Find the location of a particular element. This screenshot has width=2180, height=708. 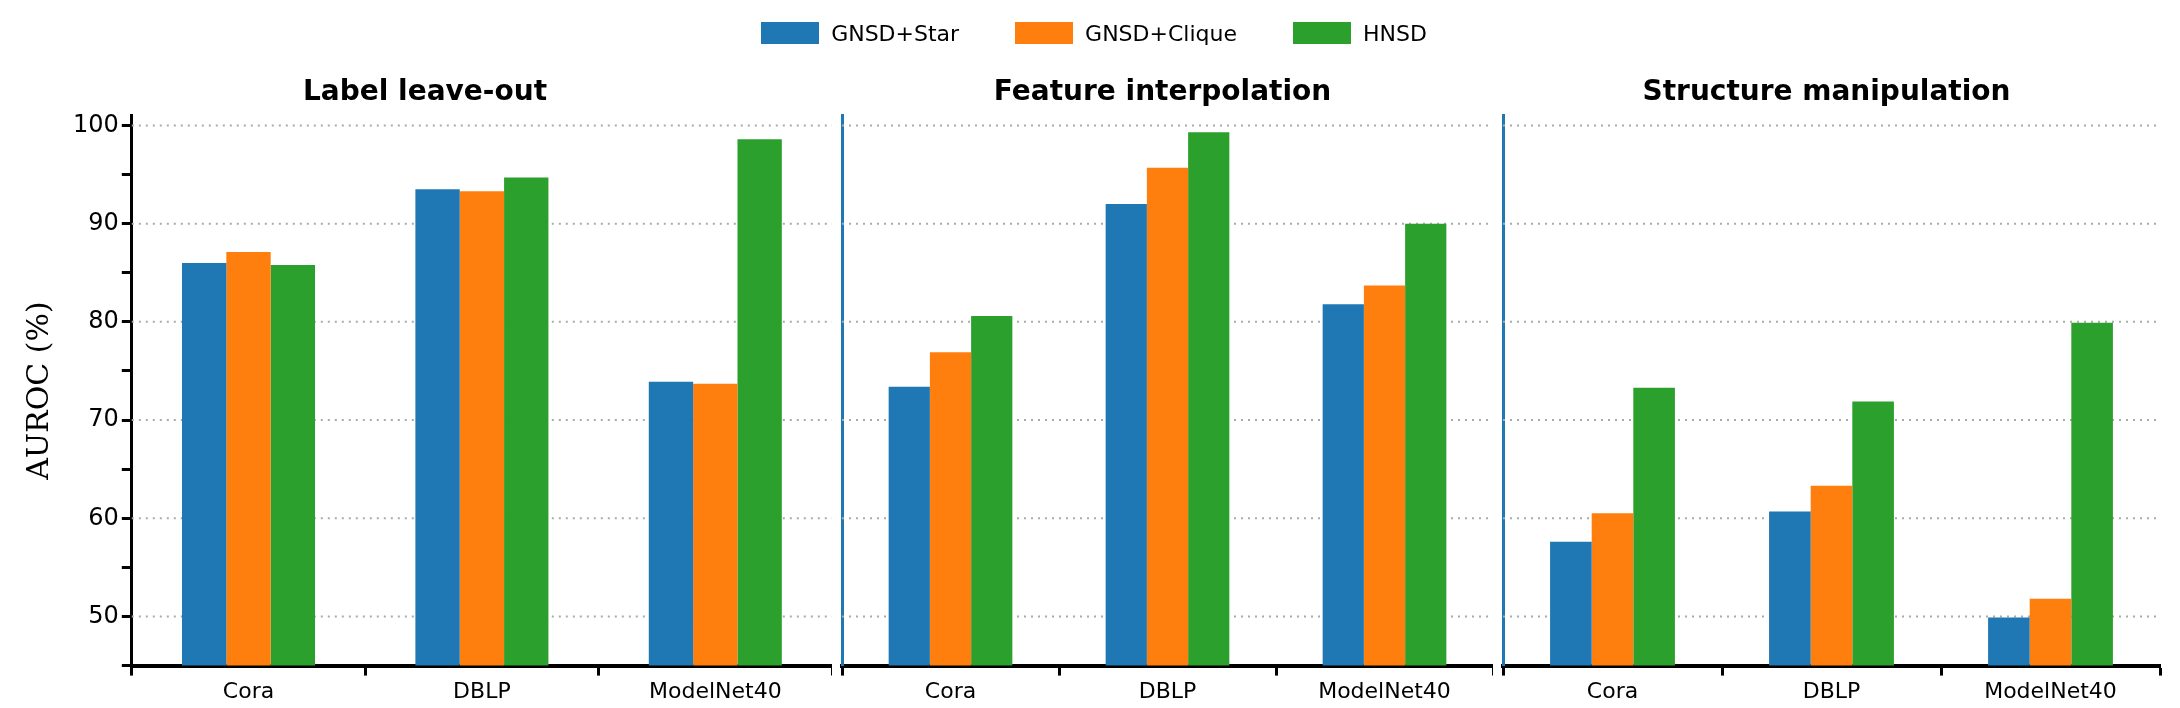

y-tick-label: 100 is located at coordinates (96, 123).